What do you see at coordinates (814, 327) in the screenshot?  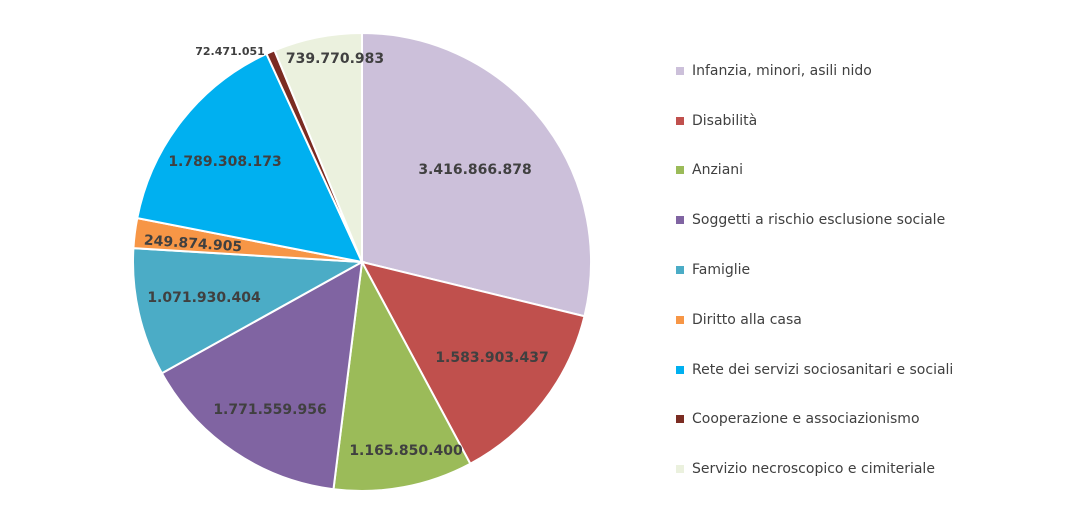 I see `legend-item: Diritto alla casa` at bounding box center [814, 327].